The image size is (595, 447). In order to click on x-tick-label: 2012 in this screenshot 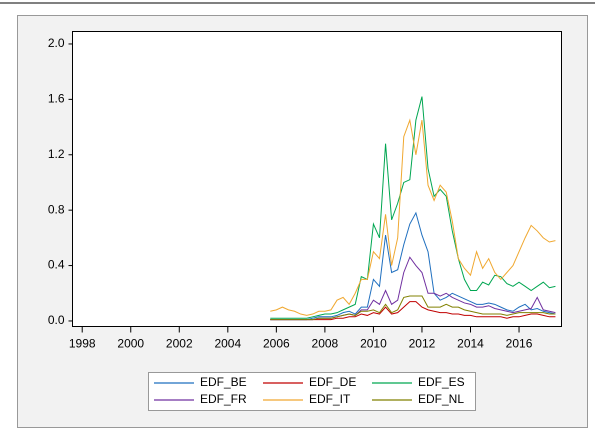, I will do `click(422, 344)`.